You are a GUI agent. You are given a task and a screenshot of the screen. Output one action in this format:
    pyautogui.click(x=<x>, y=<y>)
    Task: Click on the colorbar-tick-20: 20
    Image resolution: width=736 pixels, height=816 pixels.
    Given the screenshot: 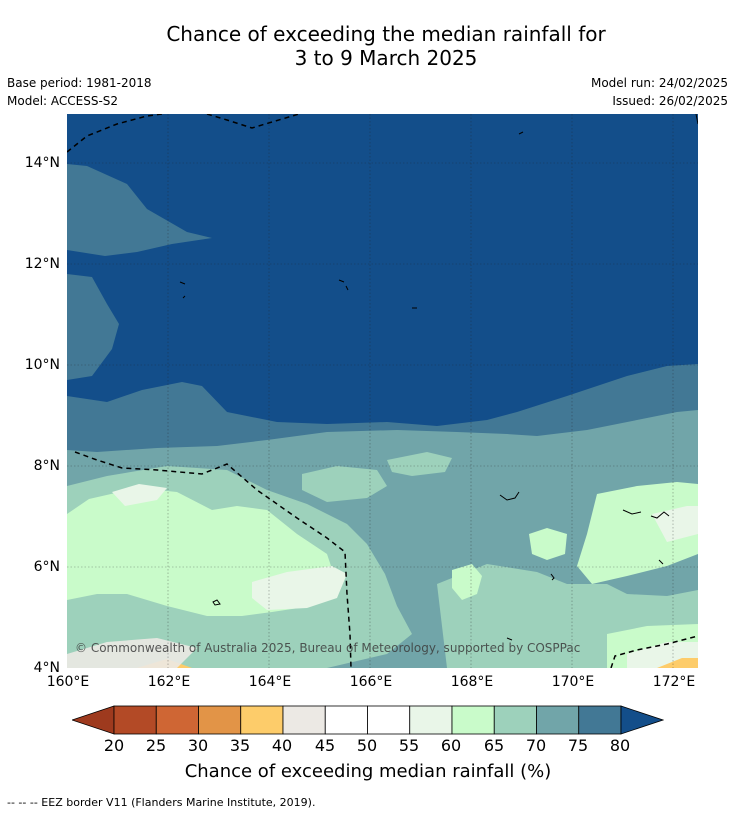 What is the action you would take?
    pyautogui.click(x=114, y=745)
    